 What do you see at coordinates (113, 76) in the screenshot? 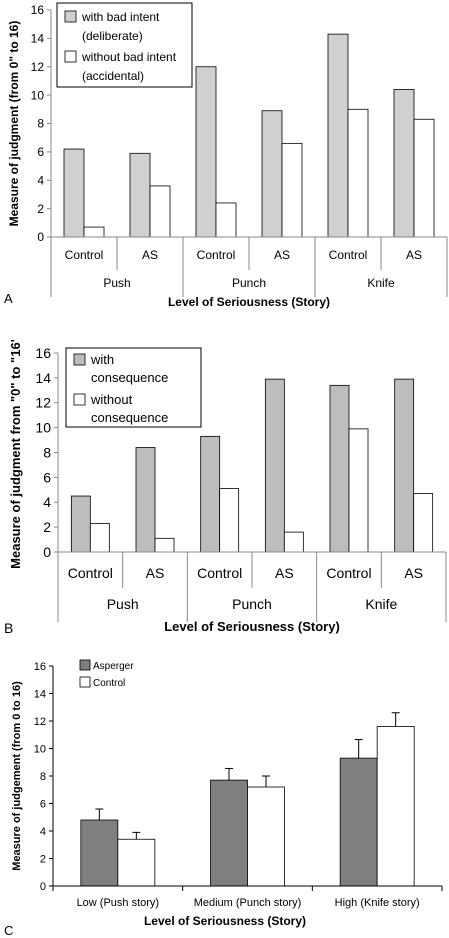
I see `legend-label: (accidental)` at bounding box center [113, 76].